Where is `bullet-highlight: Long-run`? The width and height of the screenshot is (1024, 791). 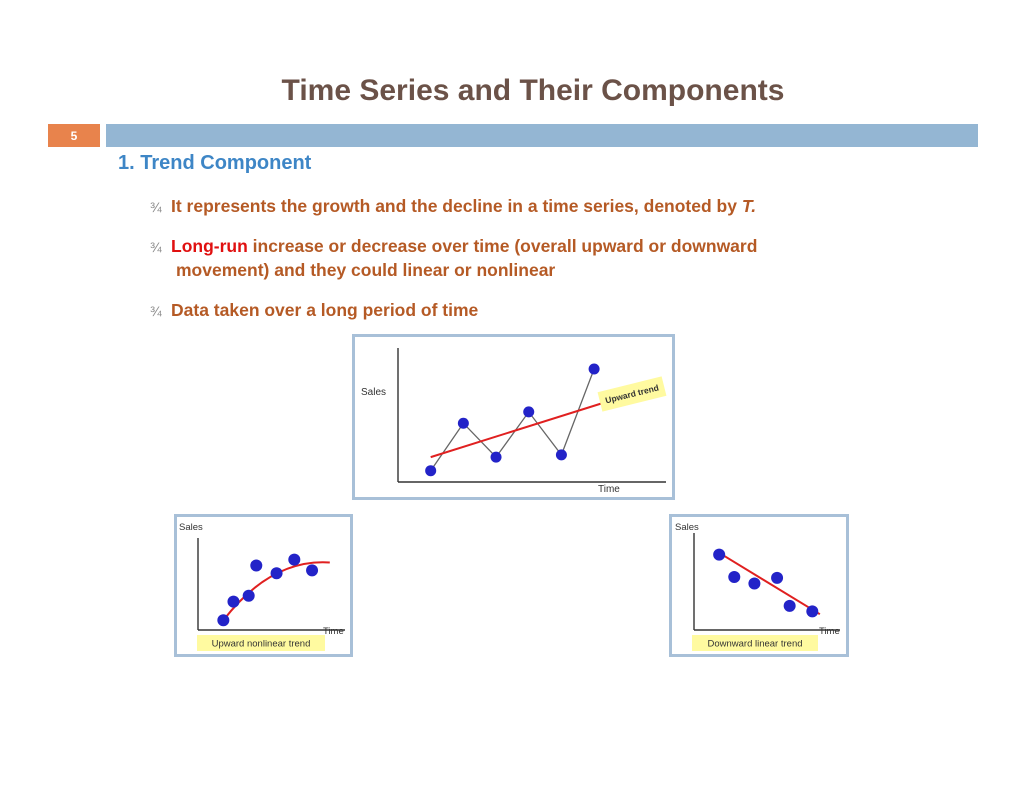
bullet-highlight: Long-run is located at coordinates (209, 246).